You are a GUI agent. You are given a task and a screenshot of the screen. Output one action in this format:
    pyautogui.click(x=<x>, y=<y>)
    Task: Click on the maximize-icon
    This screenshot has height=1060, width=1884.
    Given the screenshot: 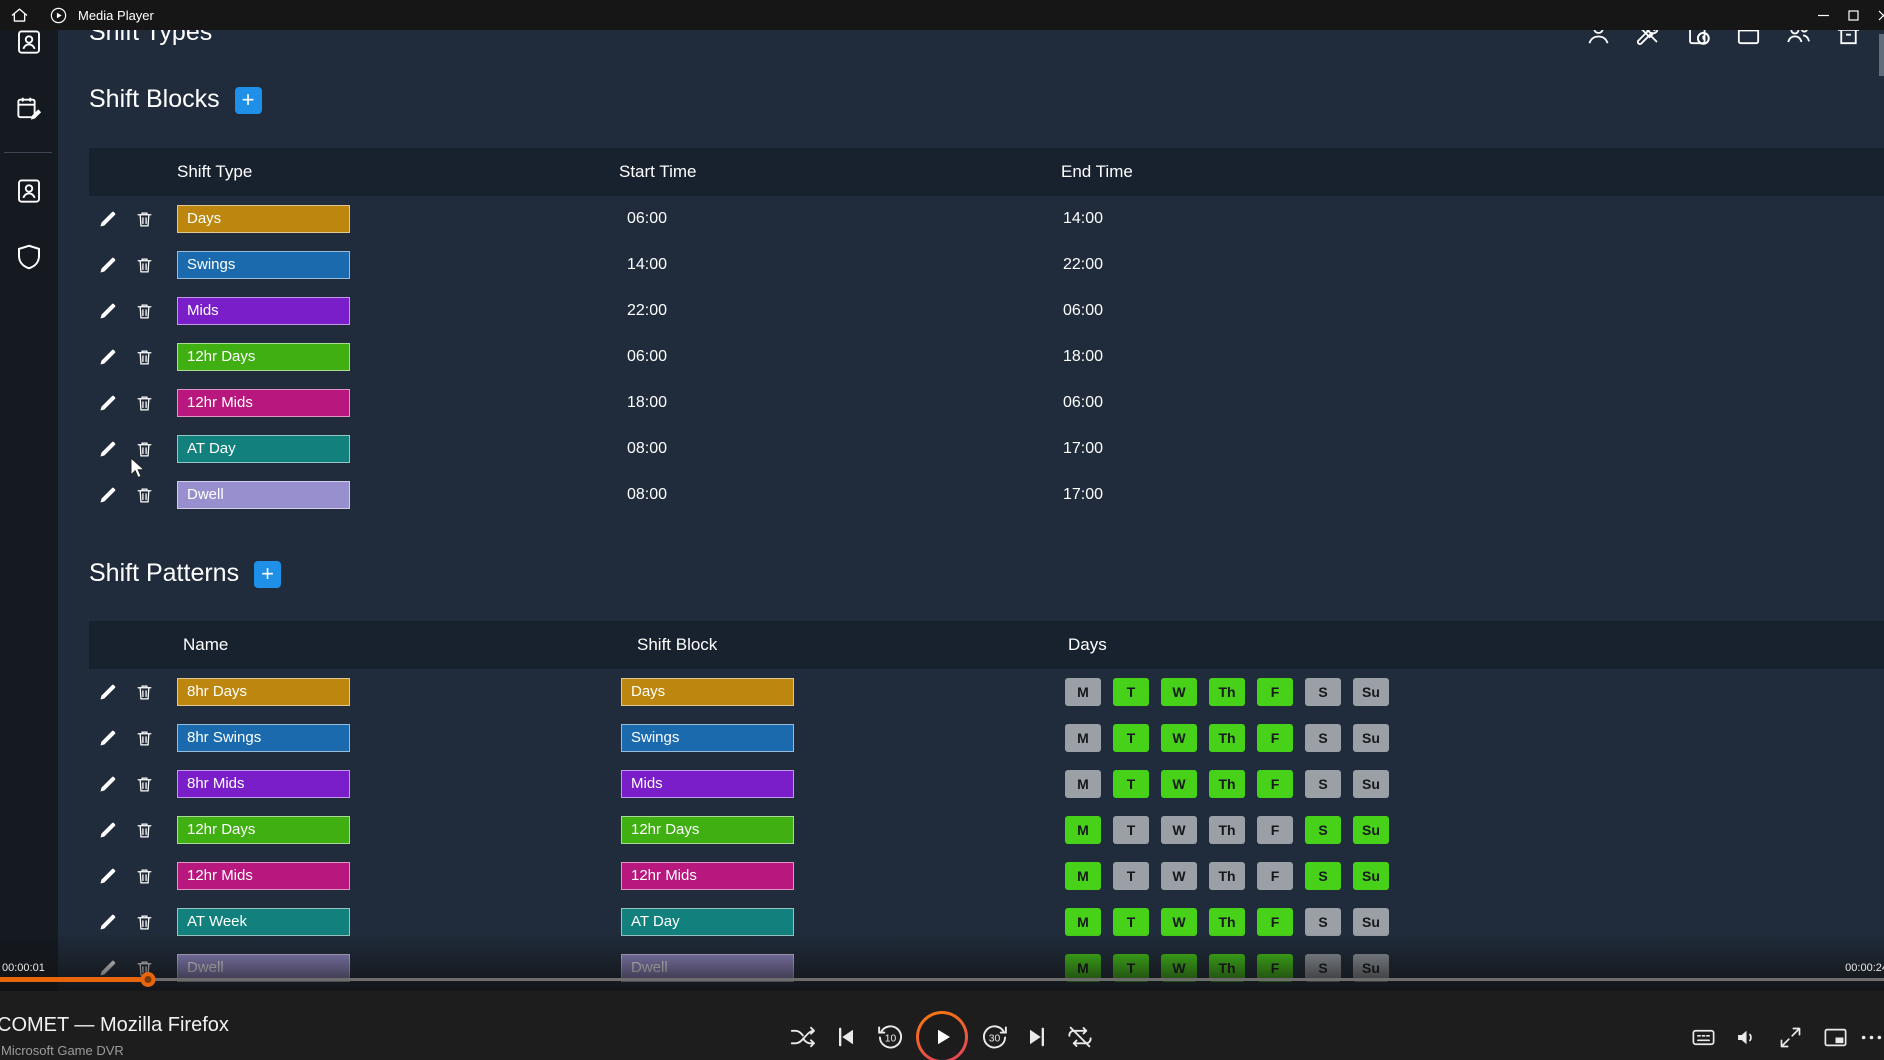 What is the action you would take?
    pyautogui.click(x=1853, y=15)
    